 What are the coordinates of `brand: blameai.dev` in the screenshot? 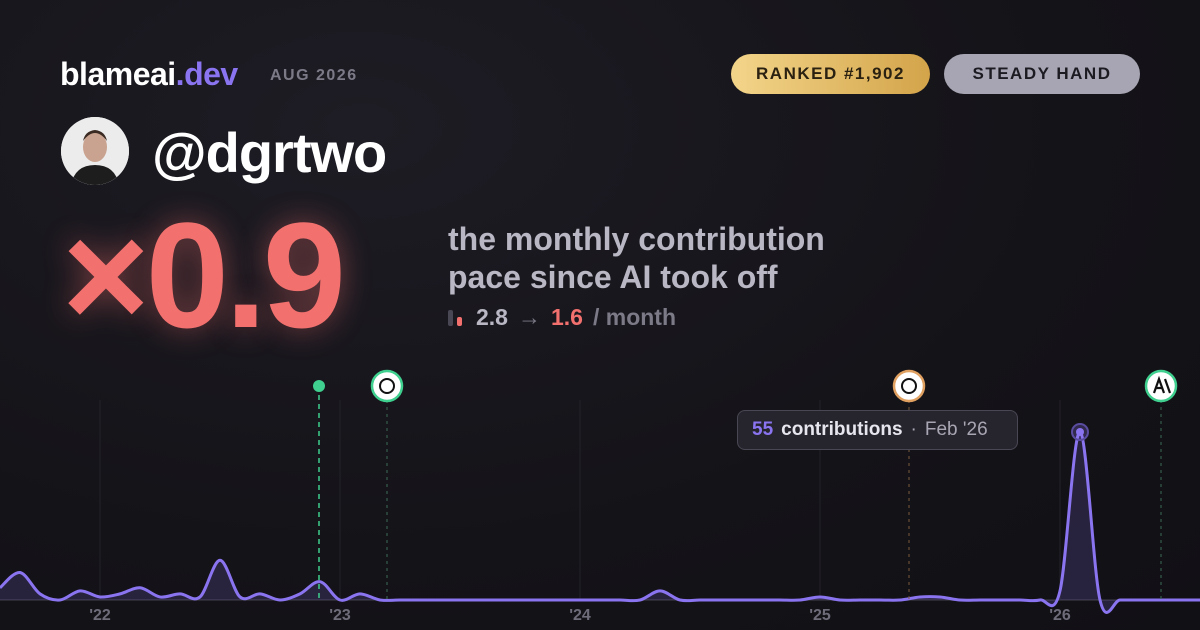 It's located at (149, 74).